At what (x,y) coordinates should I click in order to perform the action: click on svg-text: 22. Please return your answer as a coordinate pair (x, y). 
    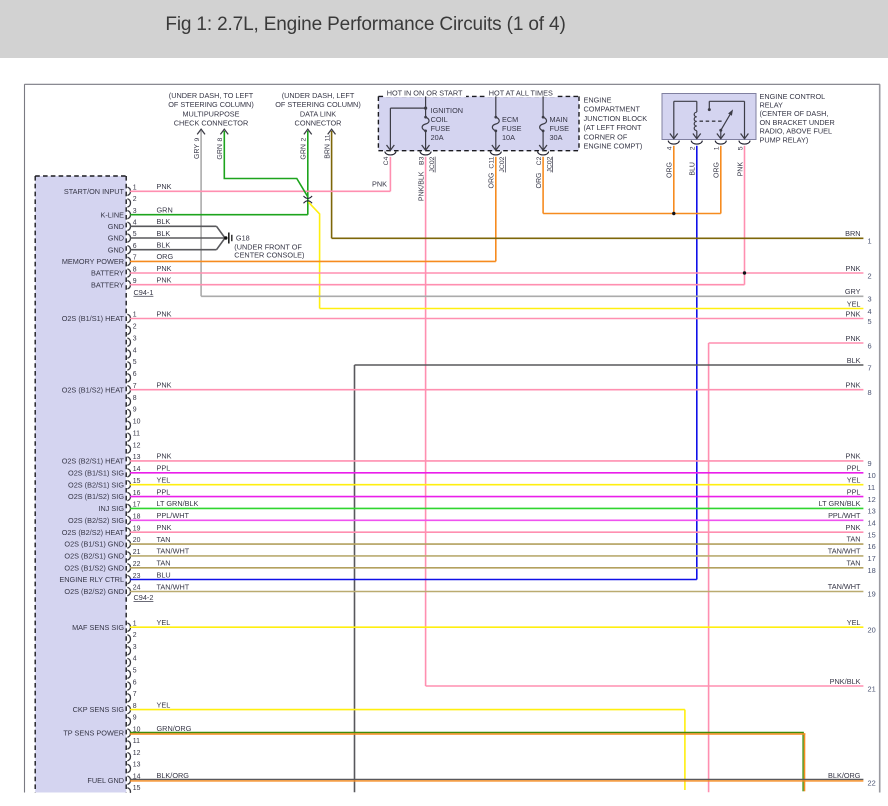
    Looking at the image, I should click on (137, 564).